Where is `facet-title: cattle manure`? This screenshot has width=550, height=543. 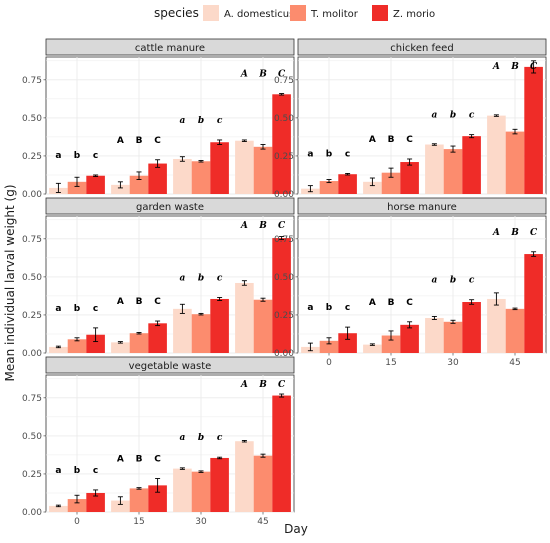
facet-title: cattle manure is located at coordinates (170, 48).